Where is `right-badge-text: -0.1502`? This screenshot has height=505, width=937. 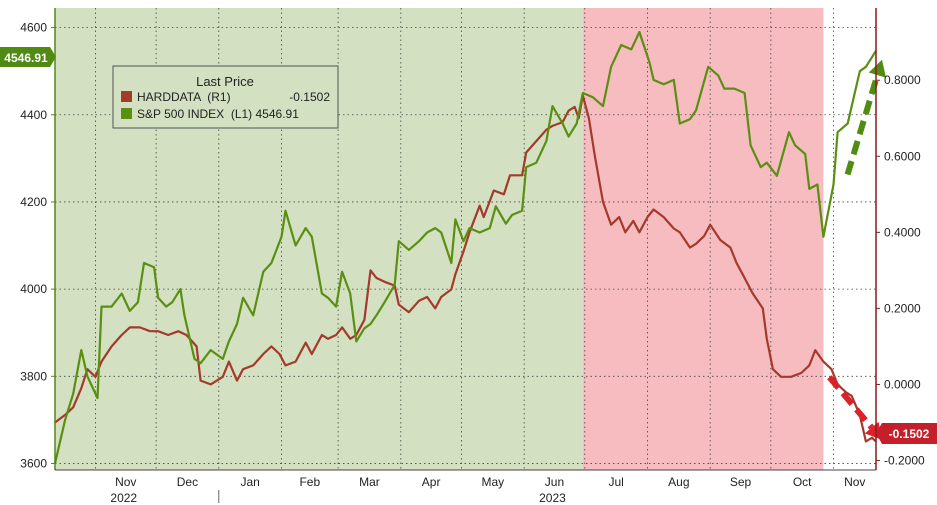 right-badge-text: -0.1502 is located at coordinates (909, 434).